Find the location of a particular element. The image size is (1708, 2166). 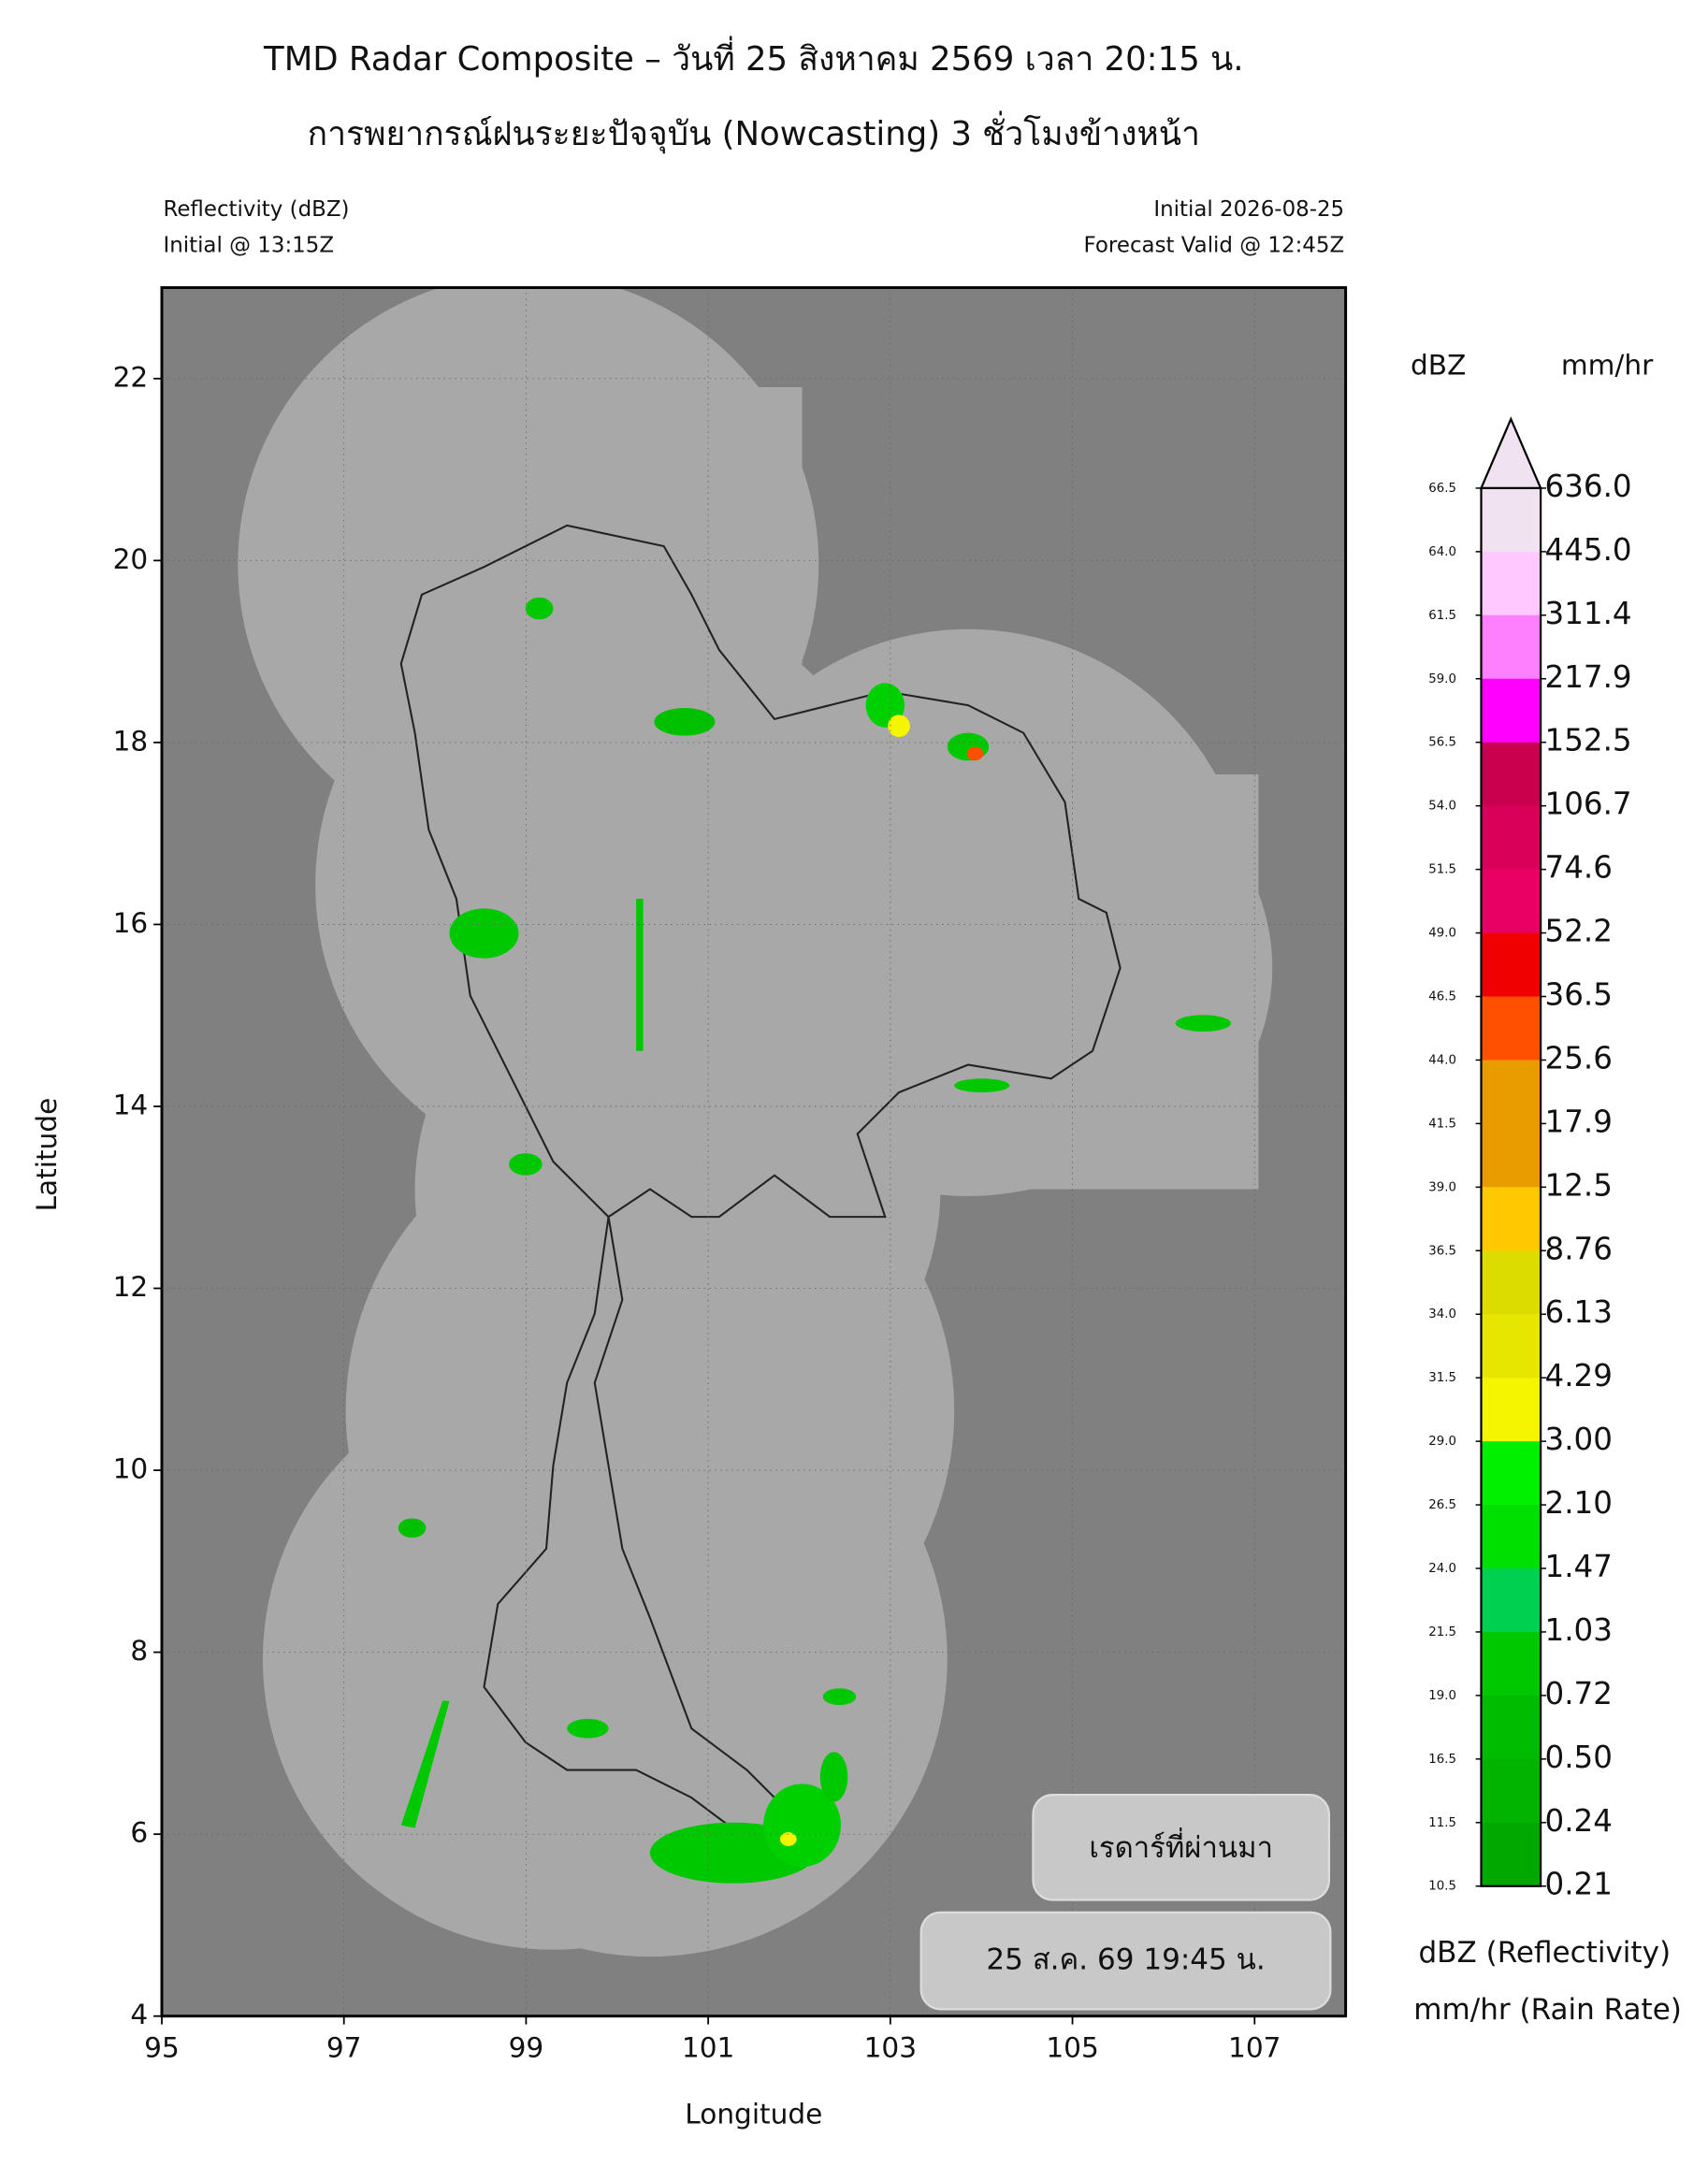

colorbar-extension is located at coordinates (1510, 453).